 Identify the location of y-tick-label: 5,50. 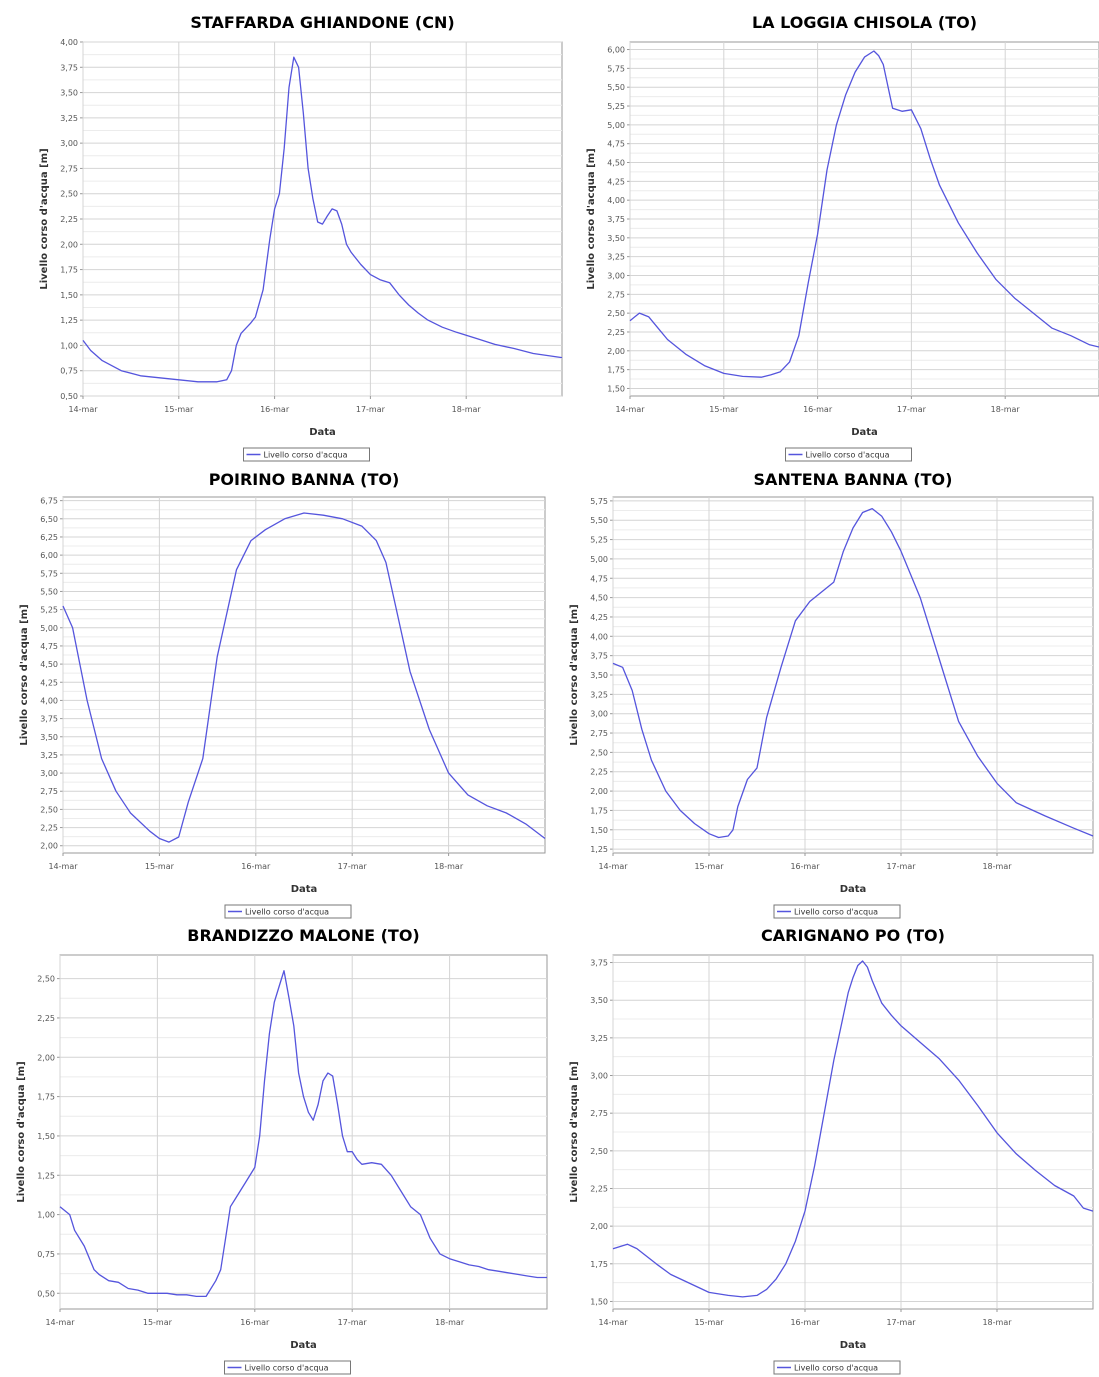
(49, 591).